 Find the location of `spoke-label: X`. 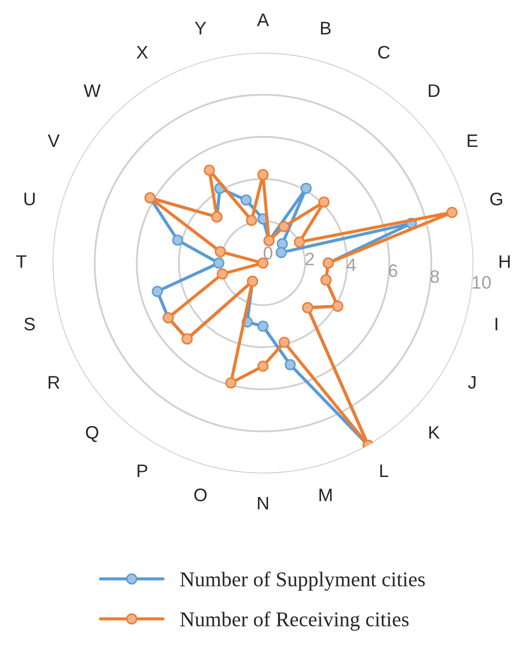

spoke-label: X is located at coordinates (142, 52).